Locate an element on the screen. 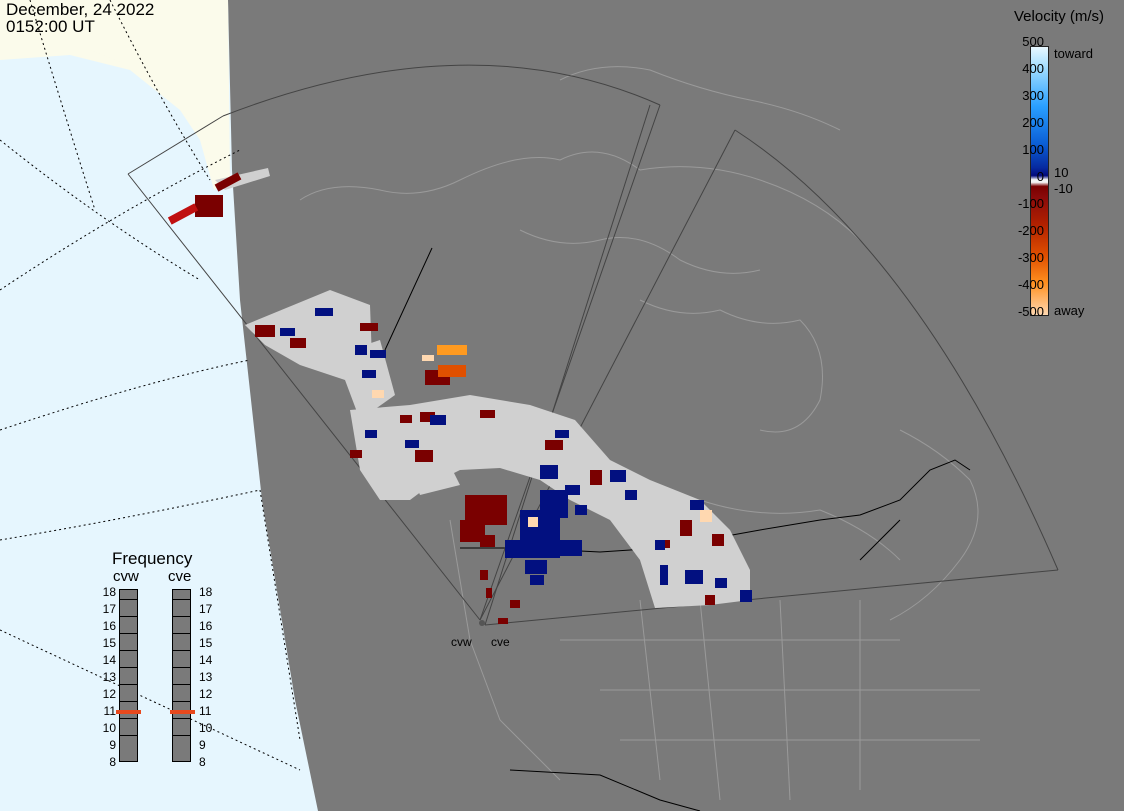 The width and height of the screenshot is (1124, 811). legend-tick: 200 is located at coordinates (1033, 122).